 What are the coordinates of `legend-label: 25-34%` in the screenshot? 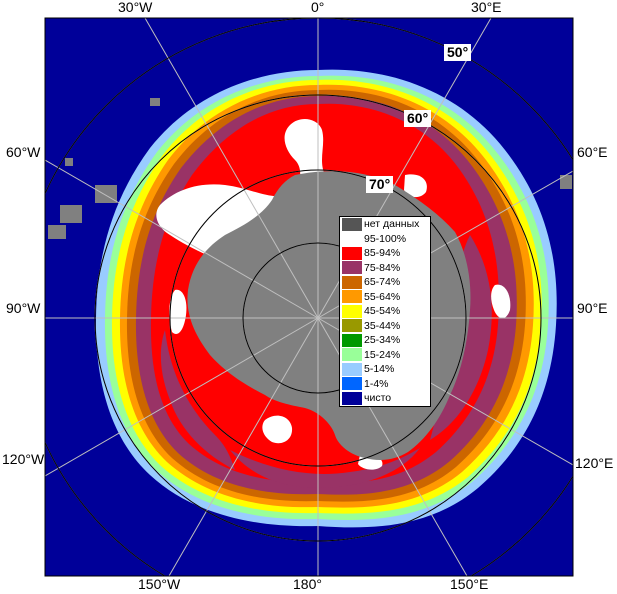 It's located at (382, 340).